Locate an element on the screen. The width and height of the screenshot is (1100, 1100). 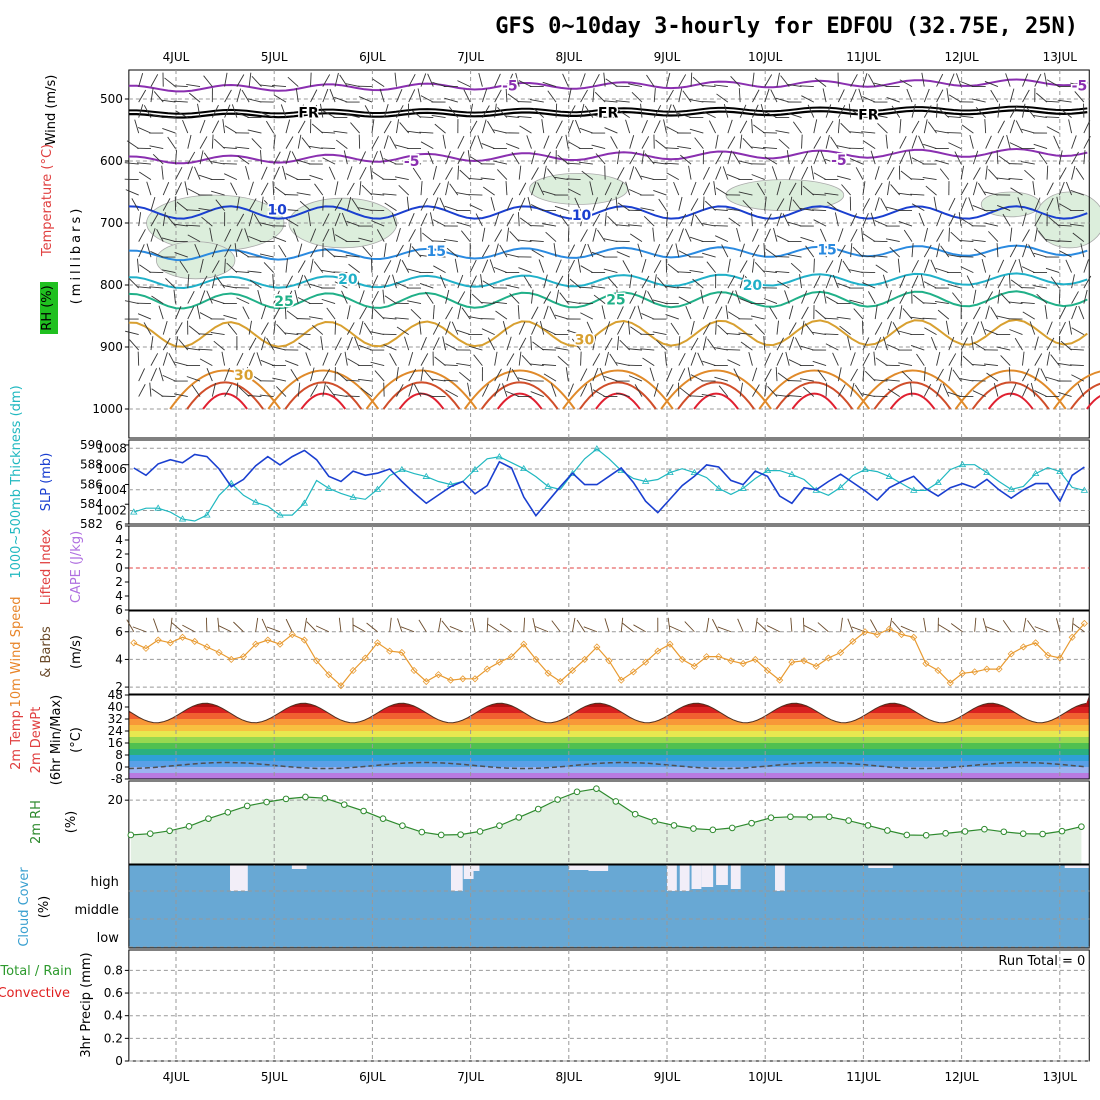
cloud-level-label: middle is located at coordinates (96, 910).